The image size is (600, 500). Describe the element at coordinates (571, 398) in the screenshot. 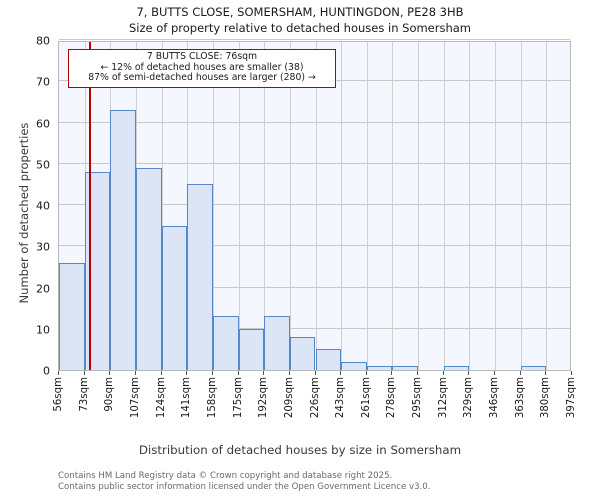

I see `x-tick-label-397sqm: 397sqm` at that location.